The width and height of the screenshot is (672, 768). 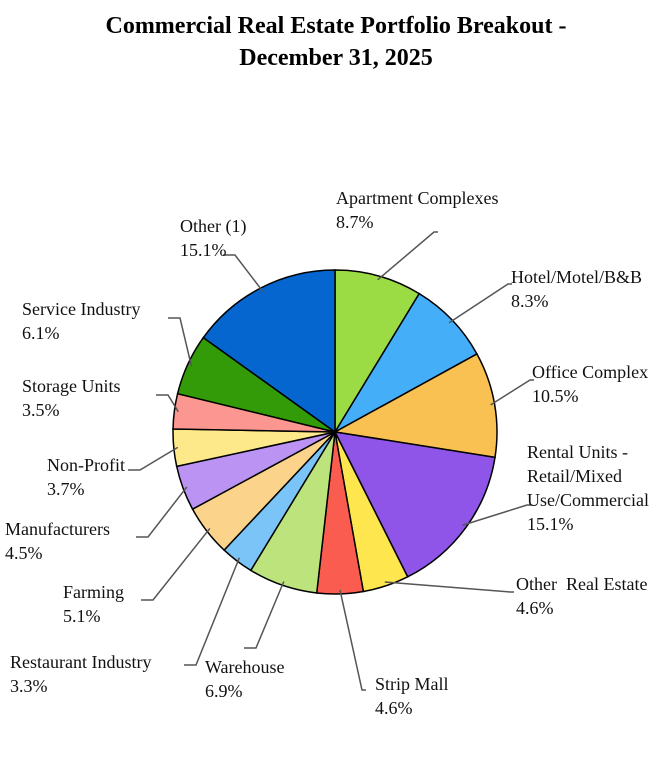 What do you see at coordinates (590, 372) in the screenshot?
I see `category-label: Office Complex` at bounding box center [590, 372].